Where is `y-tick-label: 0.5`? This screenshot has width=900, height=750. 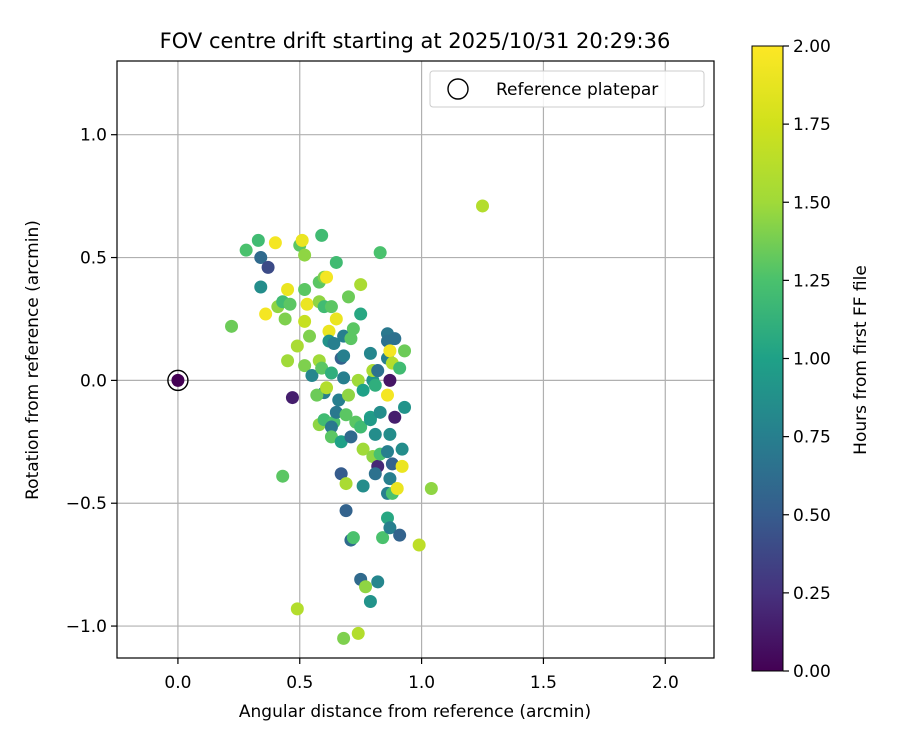 y-tick-label: 0.5 is located at coordinates (93, 259).